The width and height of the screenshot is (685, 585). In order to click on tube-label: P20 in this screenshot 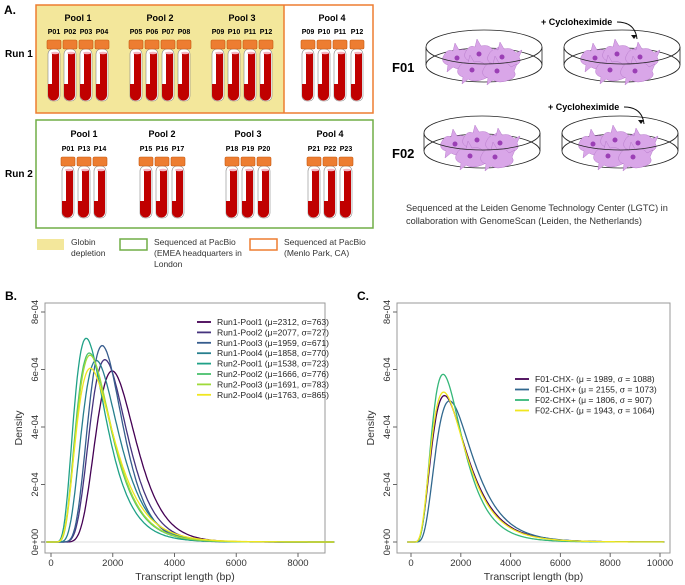, I will do `click(264, 149)`.